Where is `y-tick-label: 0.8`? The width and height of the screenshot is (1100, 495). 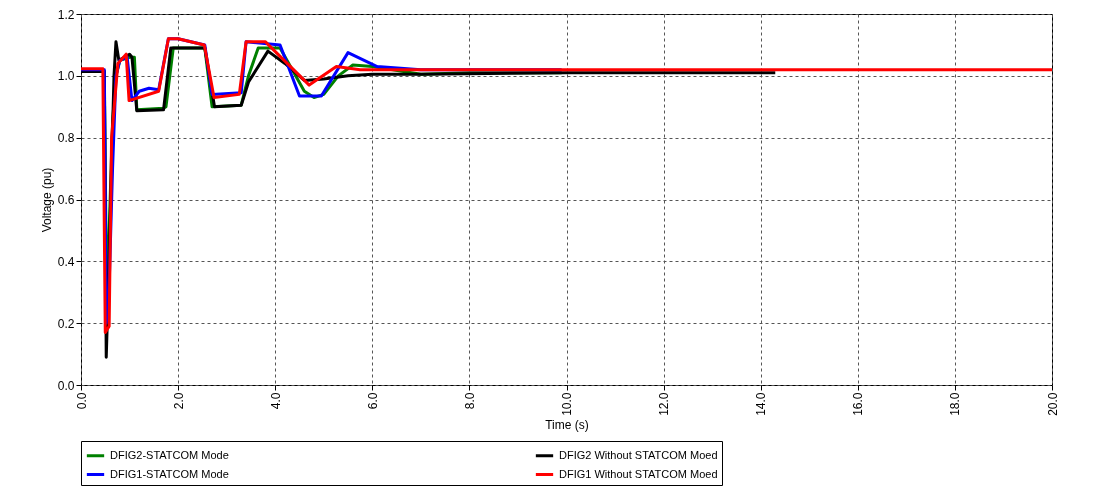 y-tick-label: 0.8 is located at coordinates (66, 138).